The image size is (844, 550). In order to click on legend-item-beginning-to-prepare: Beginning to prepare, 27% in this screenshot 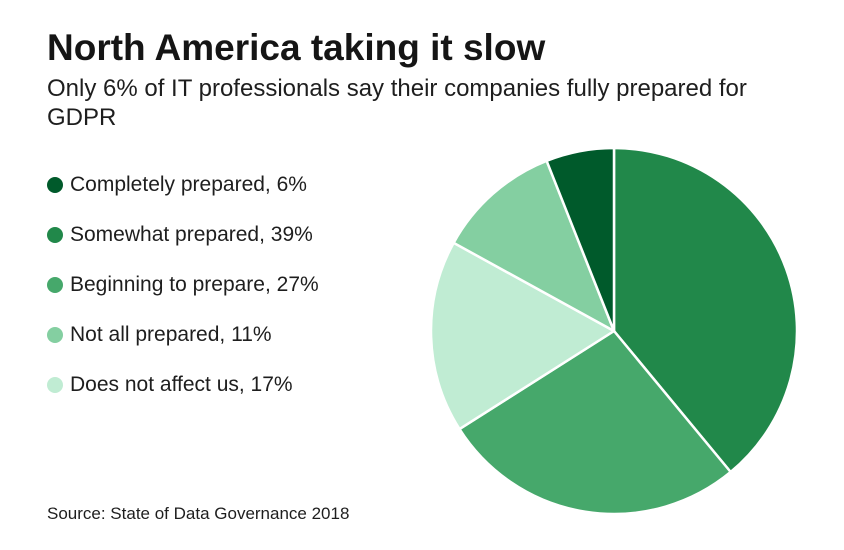, I will do `click(183, 285)`.